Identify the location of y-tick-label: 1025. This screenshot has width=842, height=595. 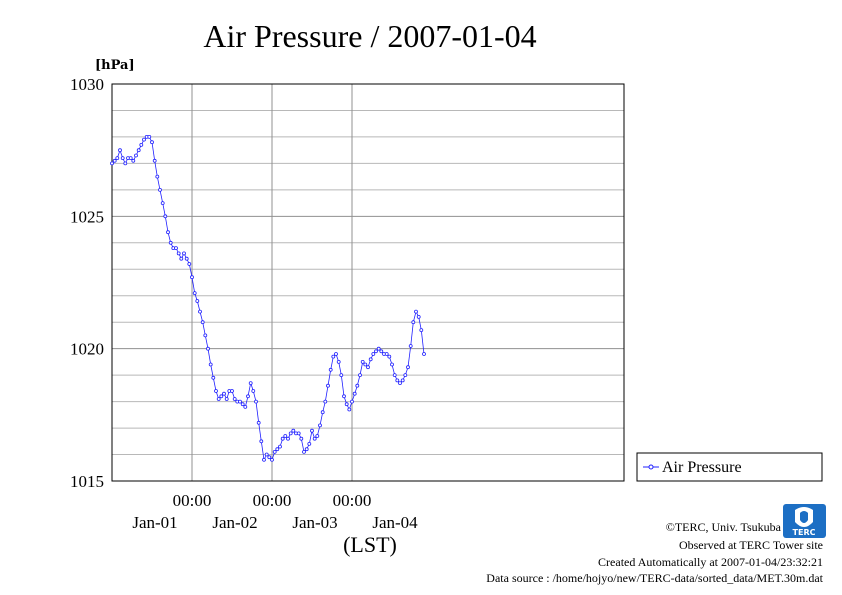
(87, 216).